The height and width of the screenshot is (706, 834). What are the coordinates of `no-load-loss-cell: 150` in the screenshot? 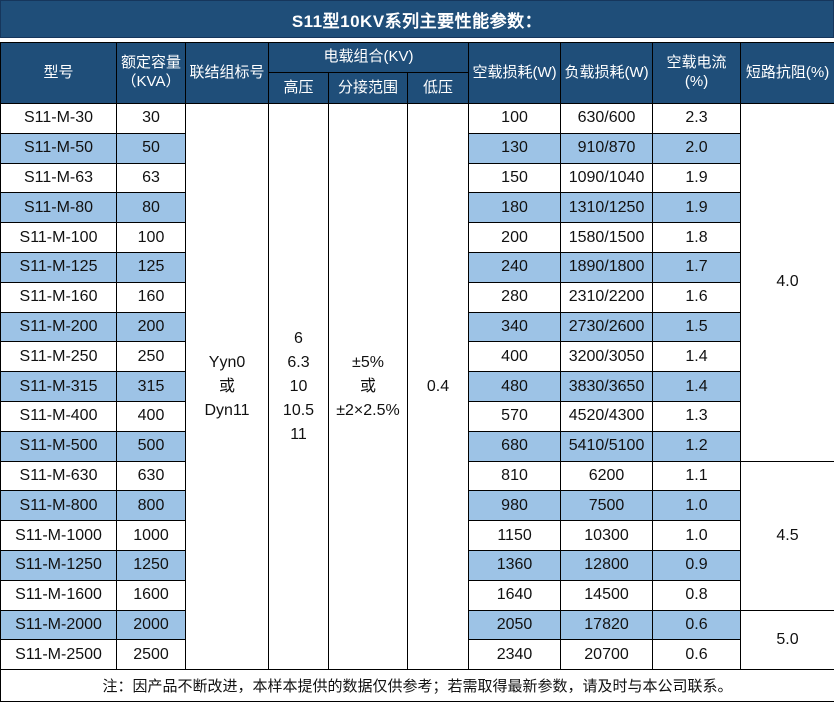 It's located at (515, 178).